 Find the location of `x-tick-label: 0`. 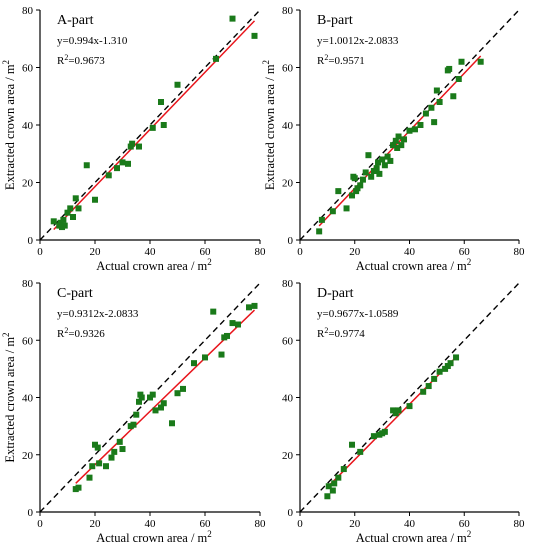

x-tick-label: 0 is located at coordinates (300, 252).